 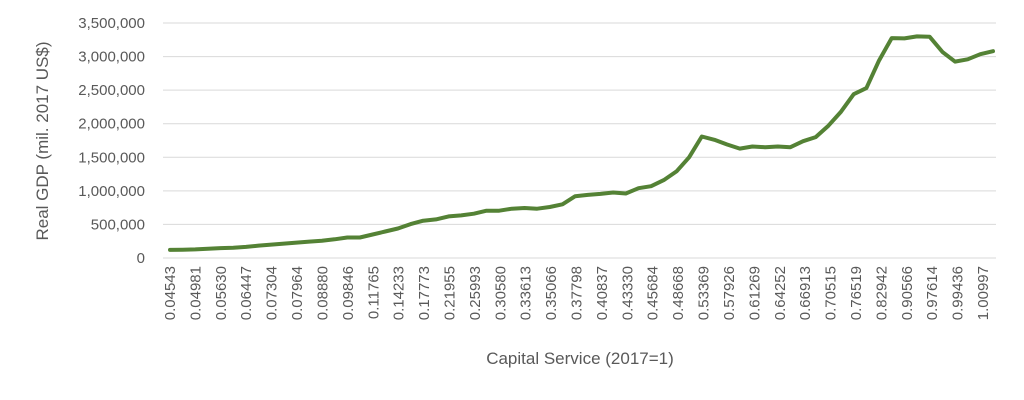 I want to click on y-axis-title: Real GDP (mil. 2017 US$), so click(x=42, y=140).